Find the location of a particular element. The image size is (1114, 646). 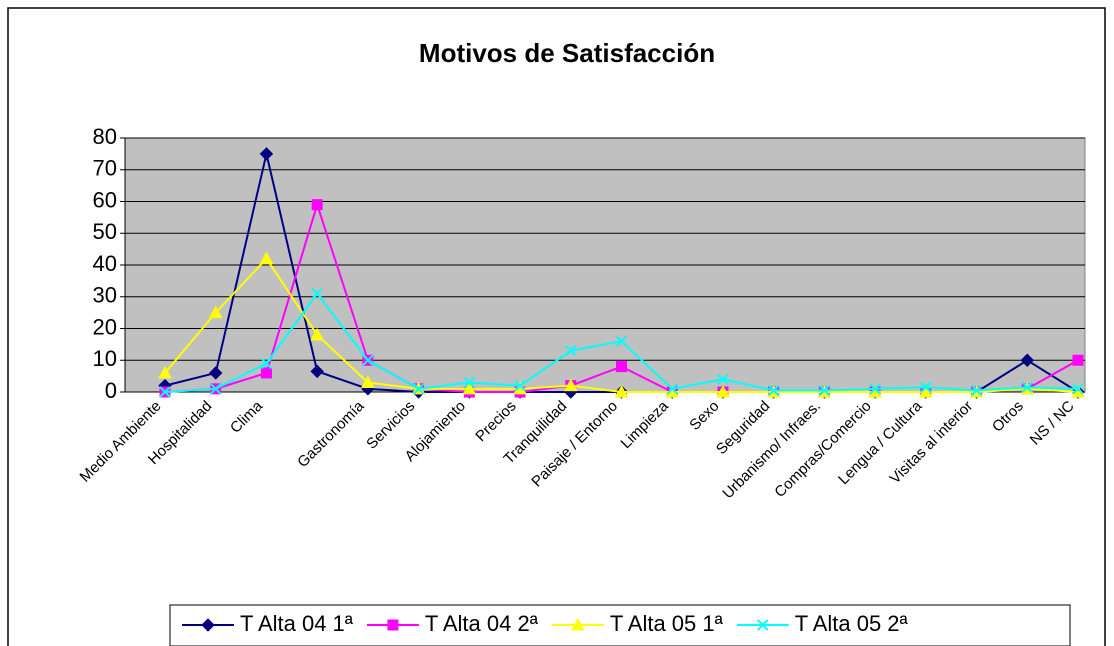

legend-label: T Alta 05 2ª is located at coordinates (852, 623).